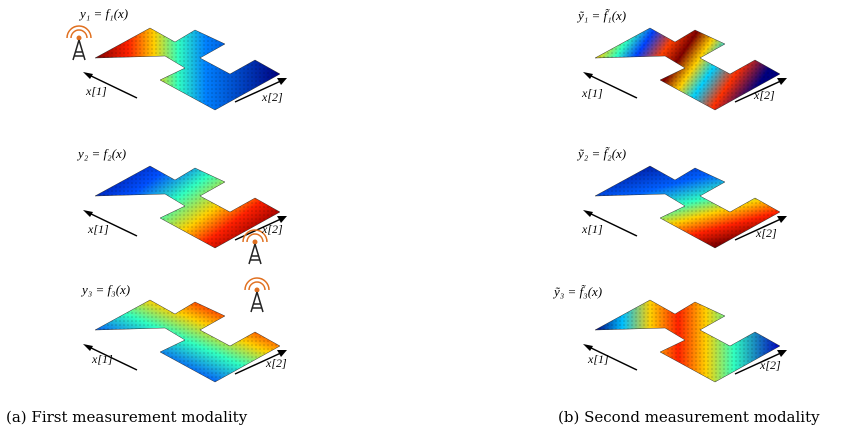 This screenshot has height=435, width=855. I want to click on equation-a2: y₂ = f₂(x), so click(102, 153).